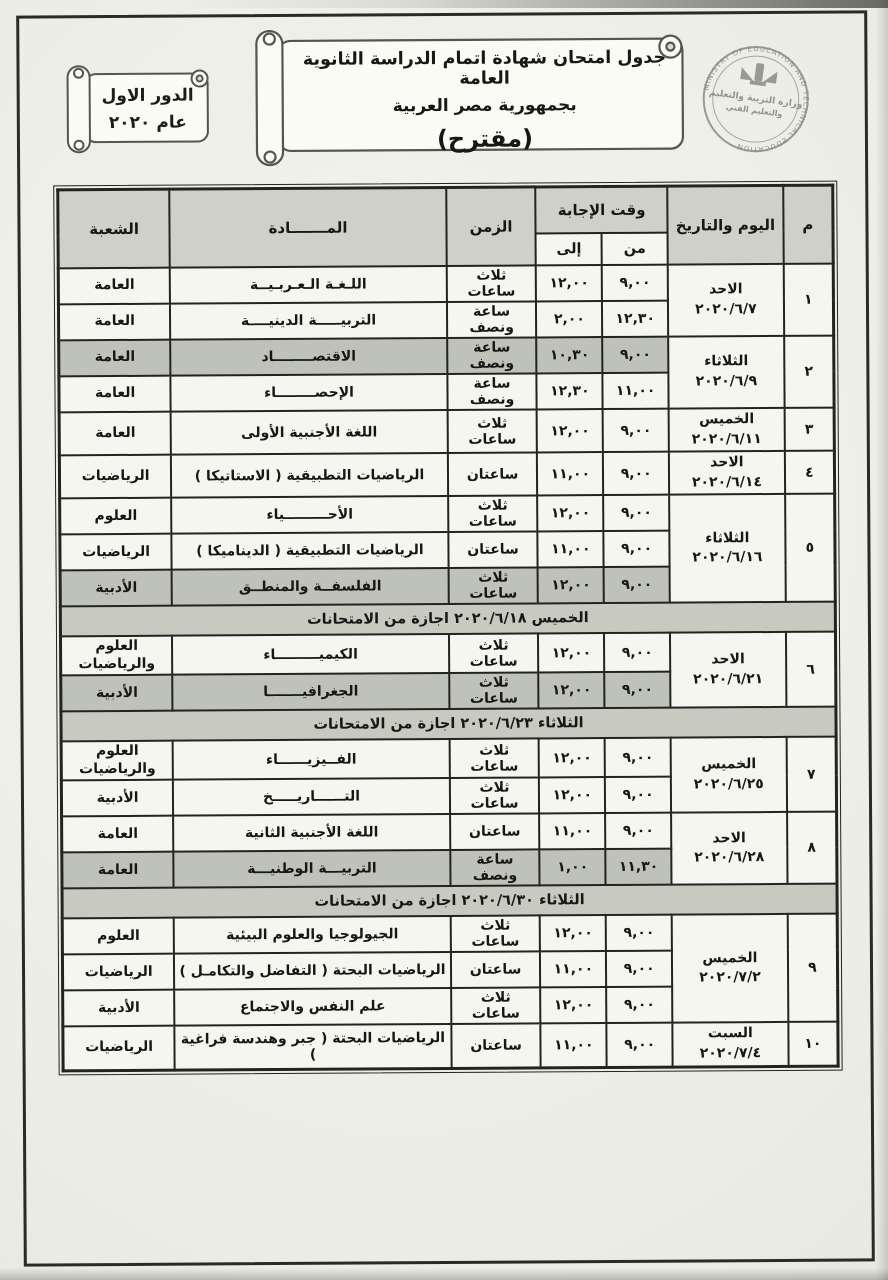  I want to click on serial-cell: ٥, so click(810, 548).